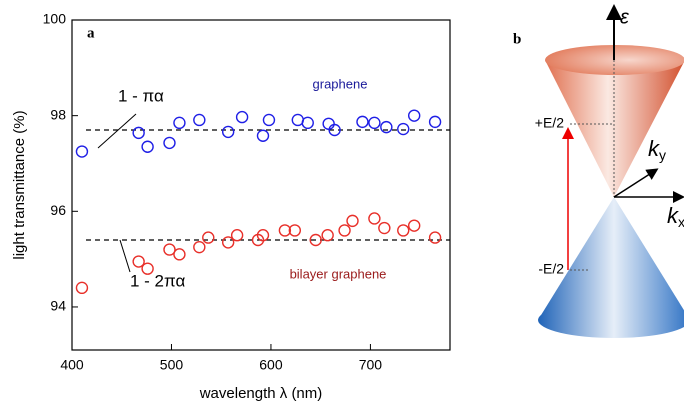  Describe the element at coordinates (261, 393) in the screenshot. I see `x-axis-label: wavelength λ (nm)` at that location.